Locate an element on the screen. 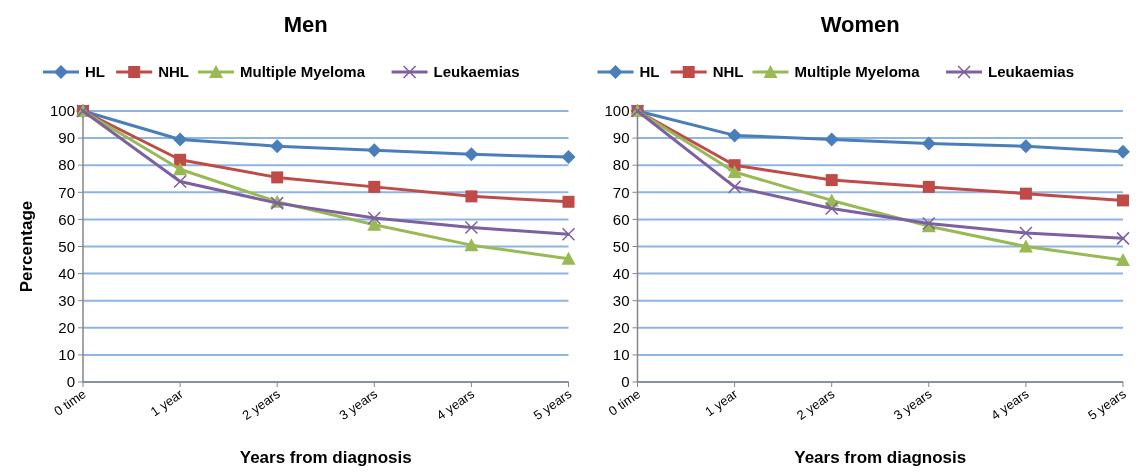 Image resolution: width=1141 pixels, height=472 pixels. chart-title: Women is located at coordinates (860, 24).